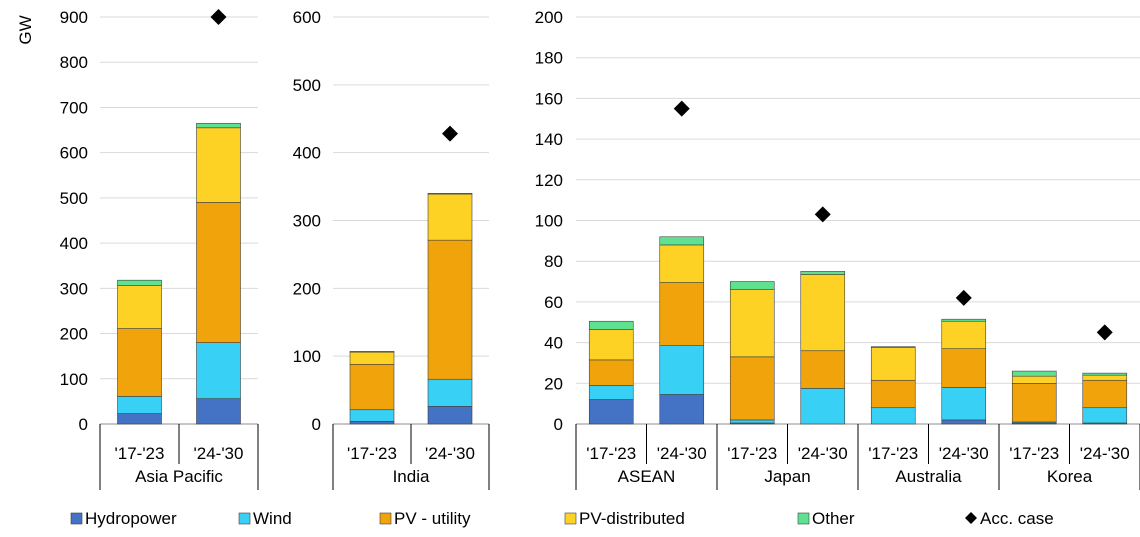 The width and height of the screenshot is (1140, 537). What do you see at coordinates (549, 180) in the screenshot?
I see `y-tick-label: 120` at bounding box center [549, 180].